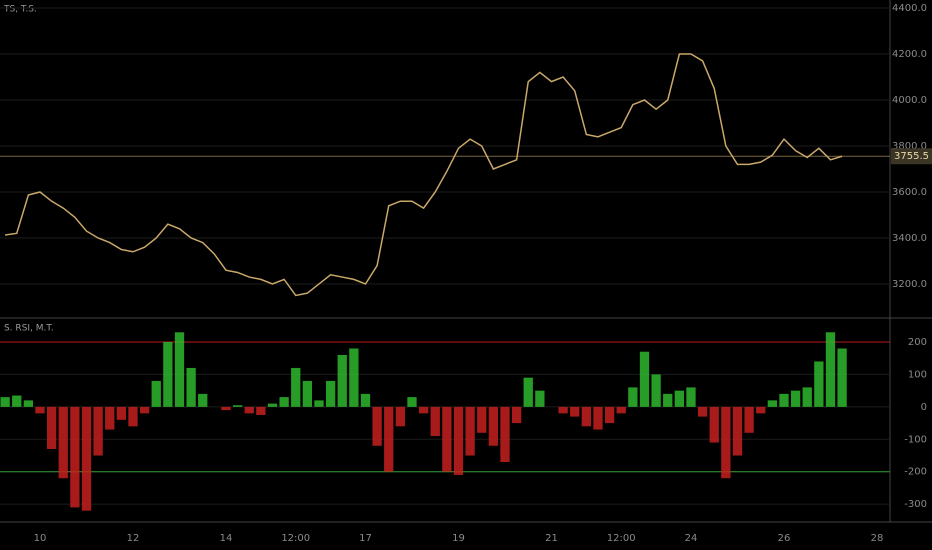  What do you see at coordinates (915, 439) in the screenshot?
I see `y-tick-label: -100` at bounding box center [915, 439].